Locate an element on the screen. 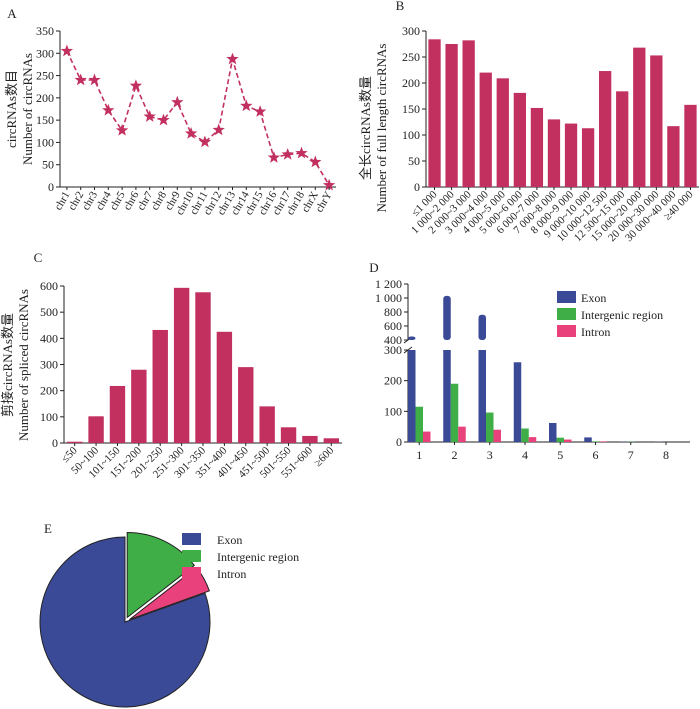 Image resolution: width=700 pixels, height=709 pixels. panel-e-legend-swatch is located at coordinates (191, 556).